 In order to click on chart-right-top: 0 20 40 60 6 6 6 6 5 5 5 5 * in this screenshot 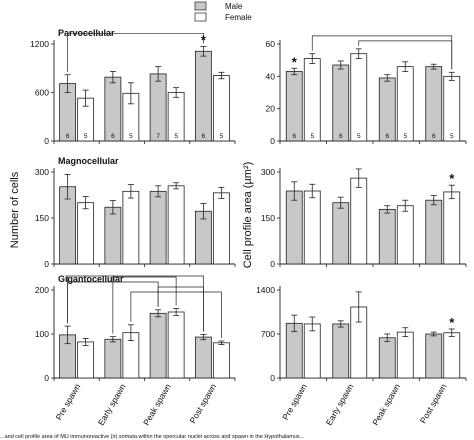, I will do `click(366, 90)`.